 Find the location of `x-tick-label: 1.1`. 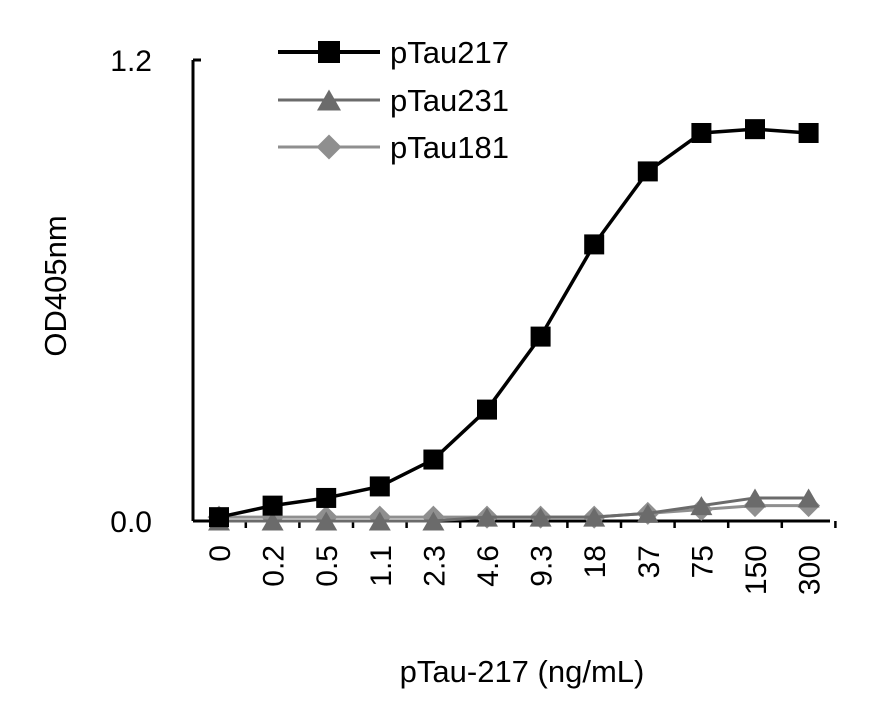

x-tick-label: 1.1 is located at coordinates (381, 566).